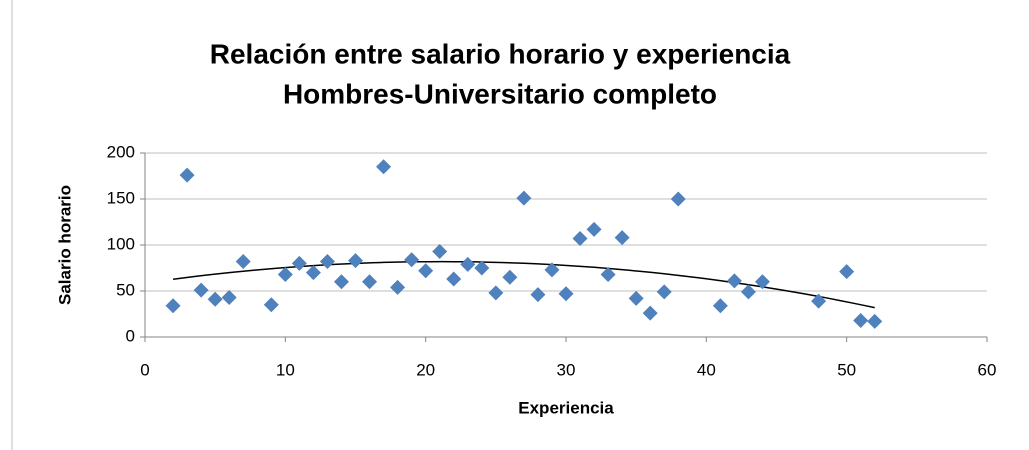  I want to click on y-tick-label: 200, so click(121, 151).